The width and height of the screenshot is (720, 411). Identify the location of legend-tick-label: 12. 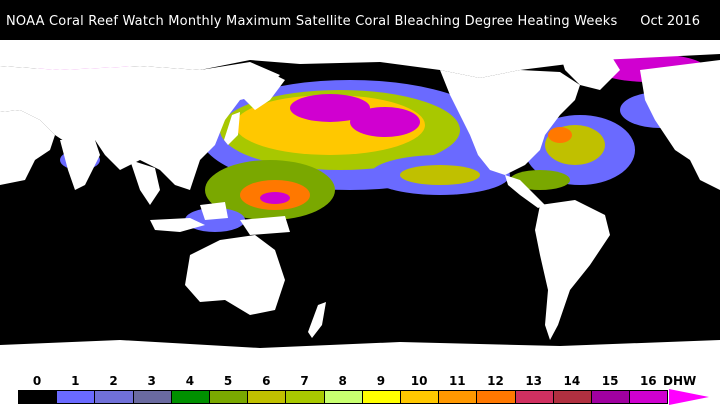
(495, 381).